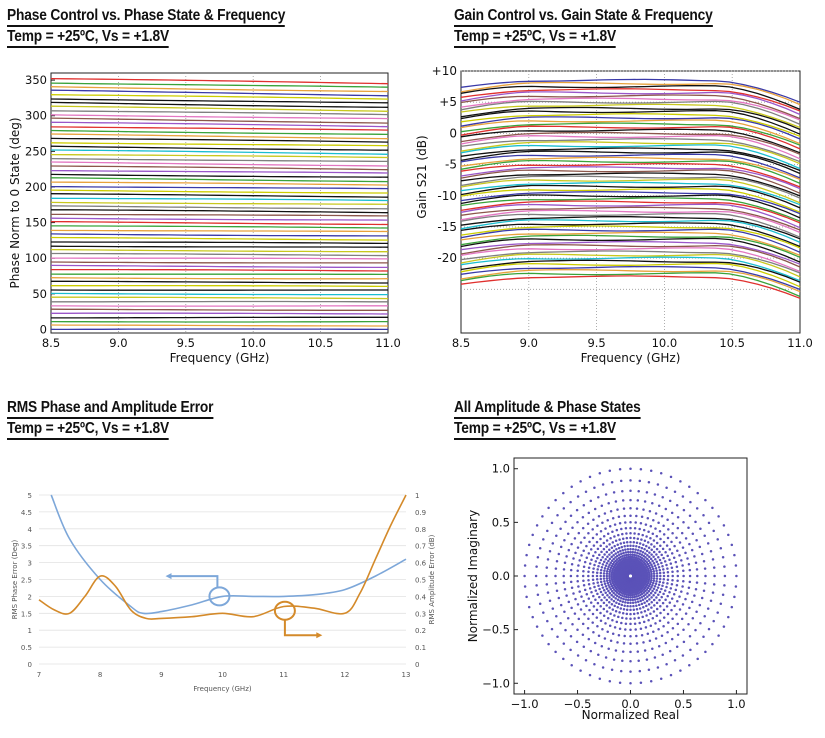 This screenshot has height=738, width=825. Describe the element at coordinates (535, 37) in the screenshot. I see `gain-title-line2: Temp = +25ºC, Vs = +1.8V` at that location.